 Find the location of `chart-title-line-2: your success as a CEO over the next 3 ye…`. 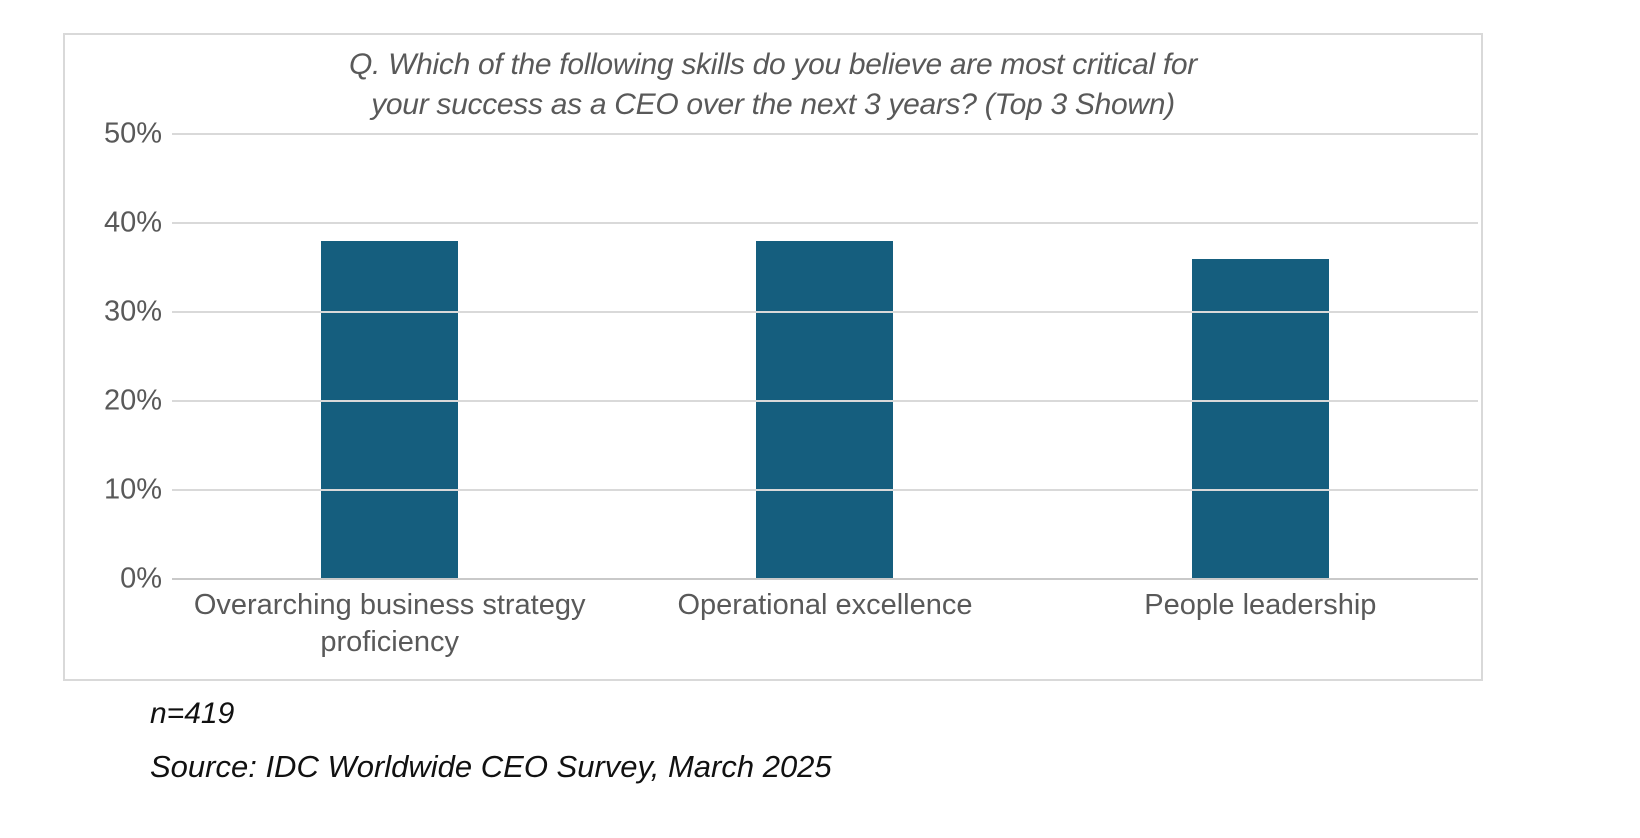

chart-title-line-2: your success as a CEO over the next 3 ye… is located at coordinates (773, 104).